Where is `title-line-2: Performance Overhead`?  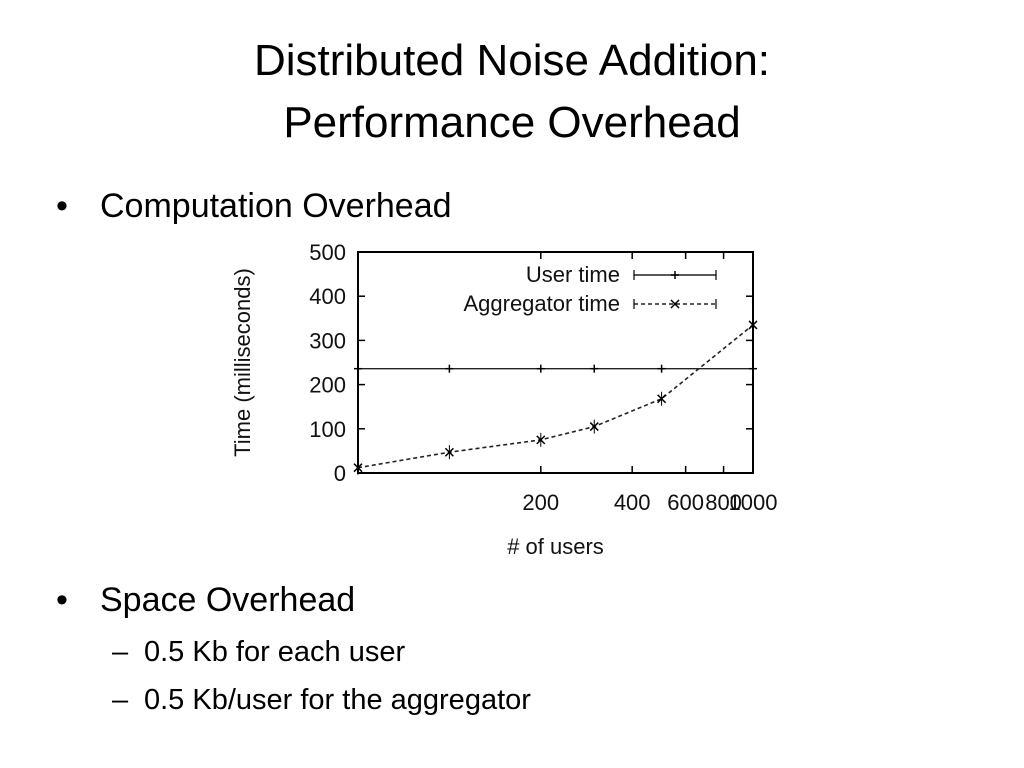
title-line-2: Performance Overhead is located at coordinates (512, 122).